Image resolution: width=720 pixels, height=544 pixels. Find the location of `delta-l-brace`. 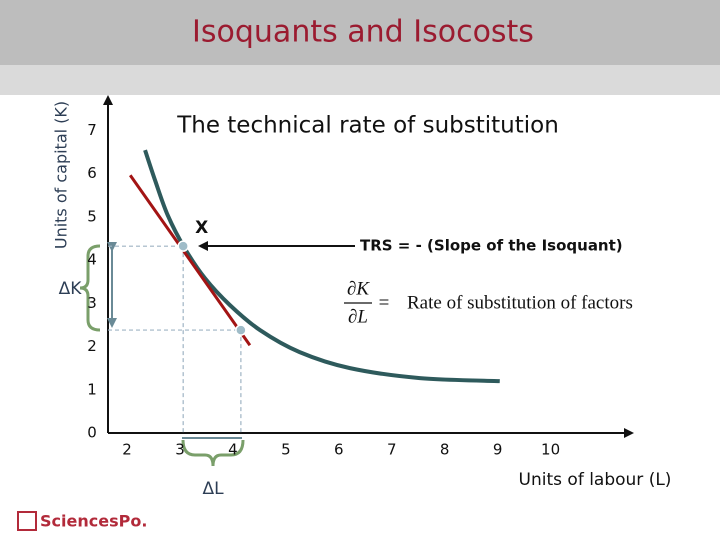

delta-l-brace is located at coordinates (213, 453).